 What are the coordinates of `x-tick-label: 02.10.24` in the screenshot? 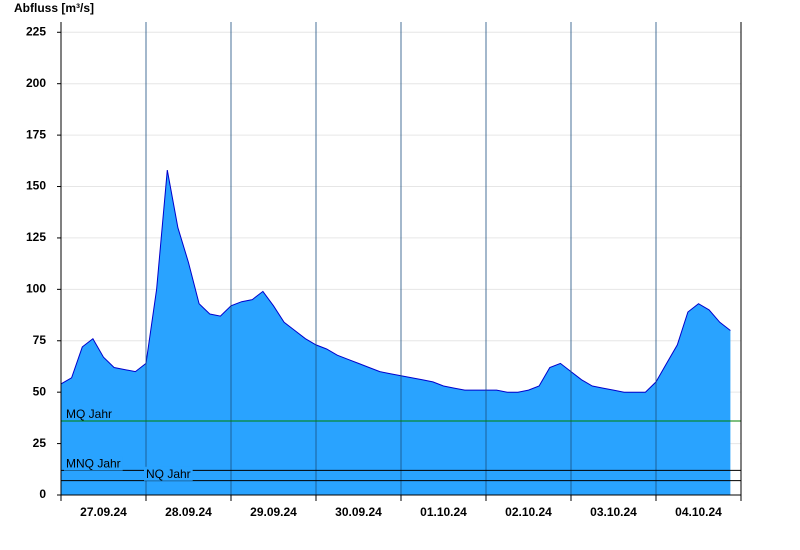 It's located at (528, 512).